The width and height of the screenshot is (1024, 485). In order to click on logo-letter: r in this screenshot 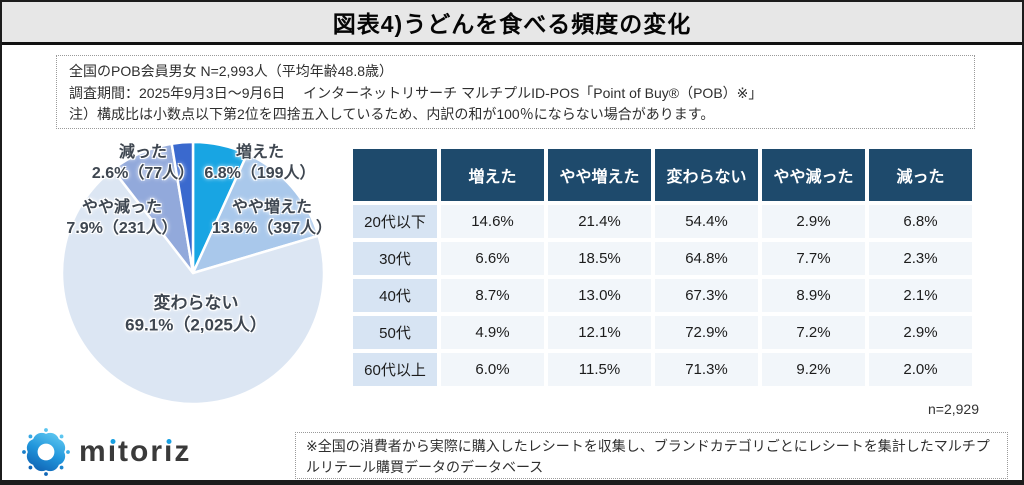, I will do `click(157, 451)`.